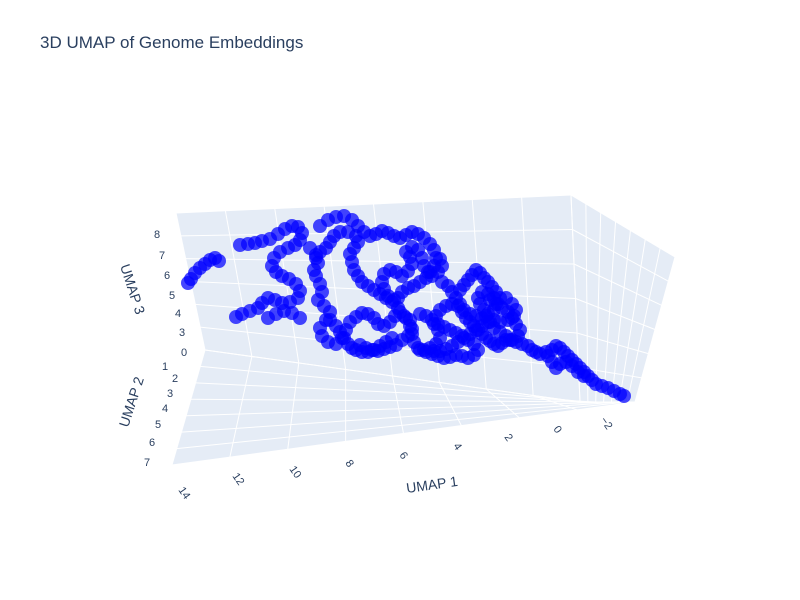 The width and height of the screenshot is (800, 600). What do you see at coordinates (457, 447) in the screenshot?
I see `x-tick: 4` at bounding box center [457, 447].